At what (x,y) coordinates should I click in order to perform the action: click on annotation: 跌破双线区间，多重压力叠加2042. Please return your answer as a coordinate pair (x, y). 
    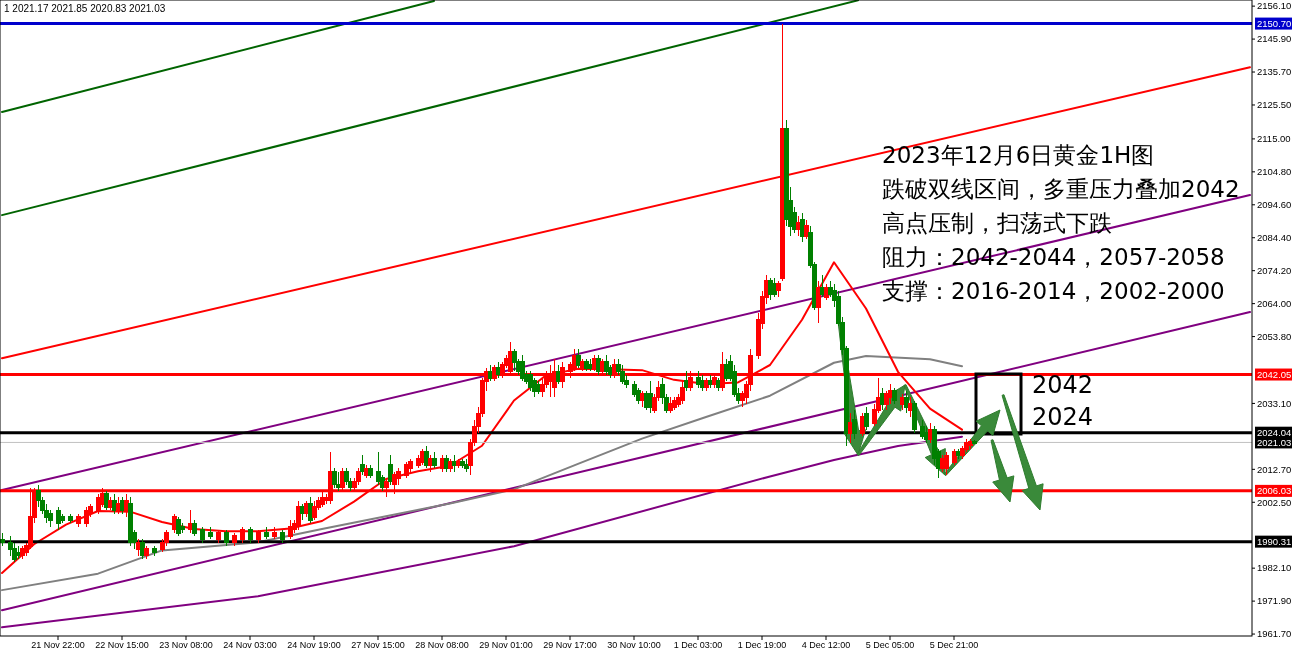
    Looking at the image, I should click on (1061, 189).